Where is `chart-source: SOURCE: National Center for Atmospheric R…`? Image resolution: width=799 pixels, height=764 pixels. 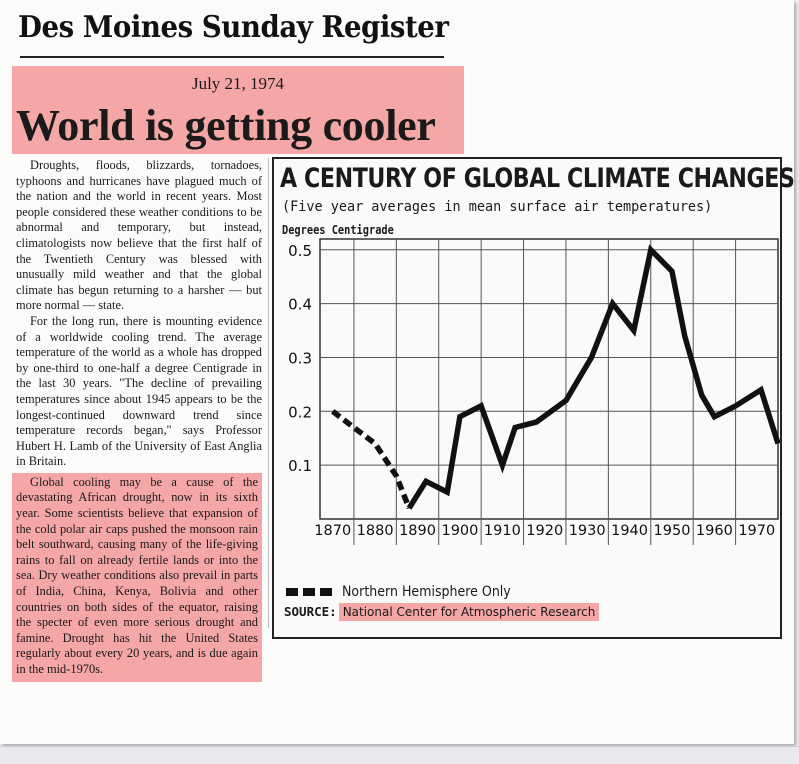
chart-source: SOURCE: National Center for Atmospheric R… is located at coordinates (442, 612).